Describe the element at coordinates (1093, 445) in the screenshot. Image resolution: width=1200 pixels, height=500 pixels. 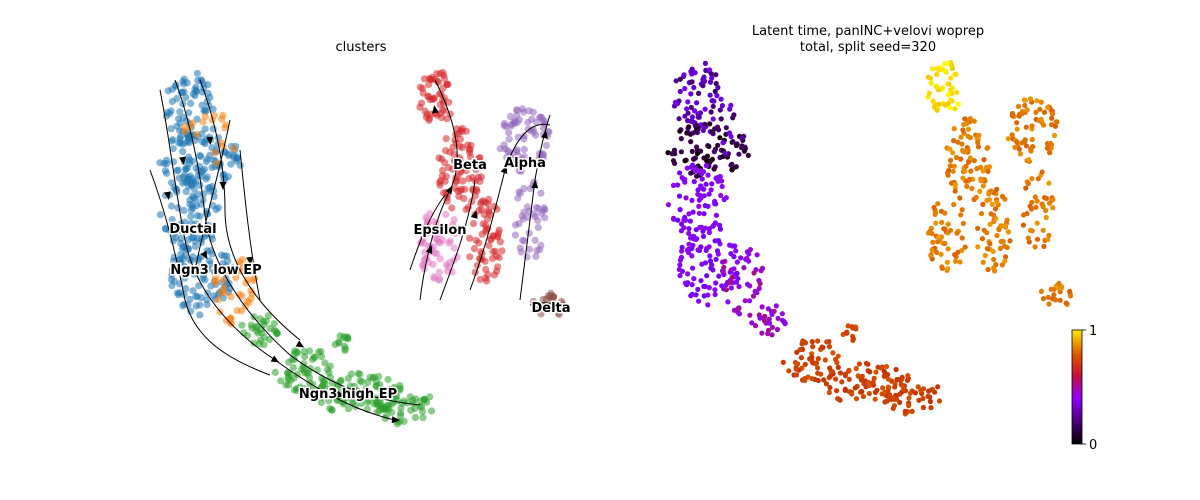
I see `colorbar-label-min: 0` at that location.